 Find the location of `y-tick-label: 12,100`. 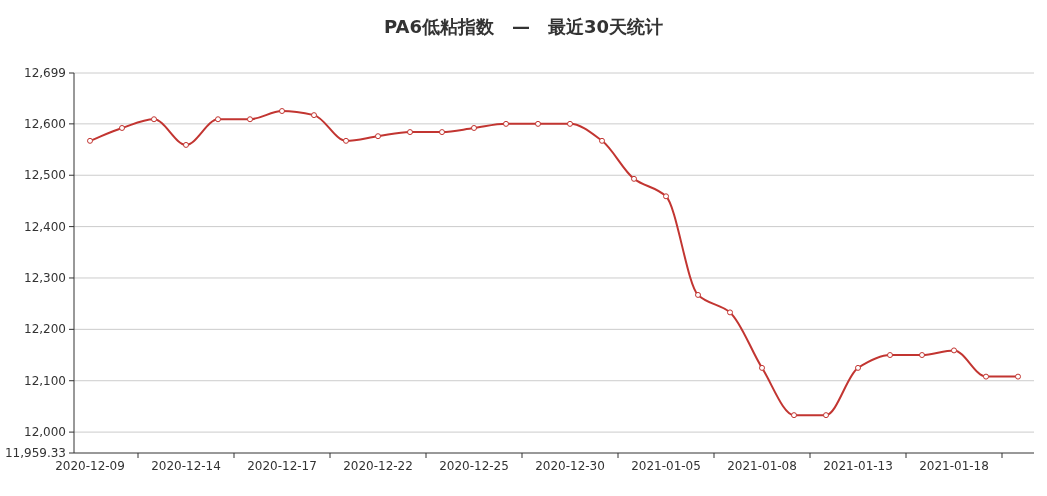

y-tick-label: 12,100 is located at coordinates (45, 380).